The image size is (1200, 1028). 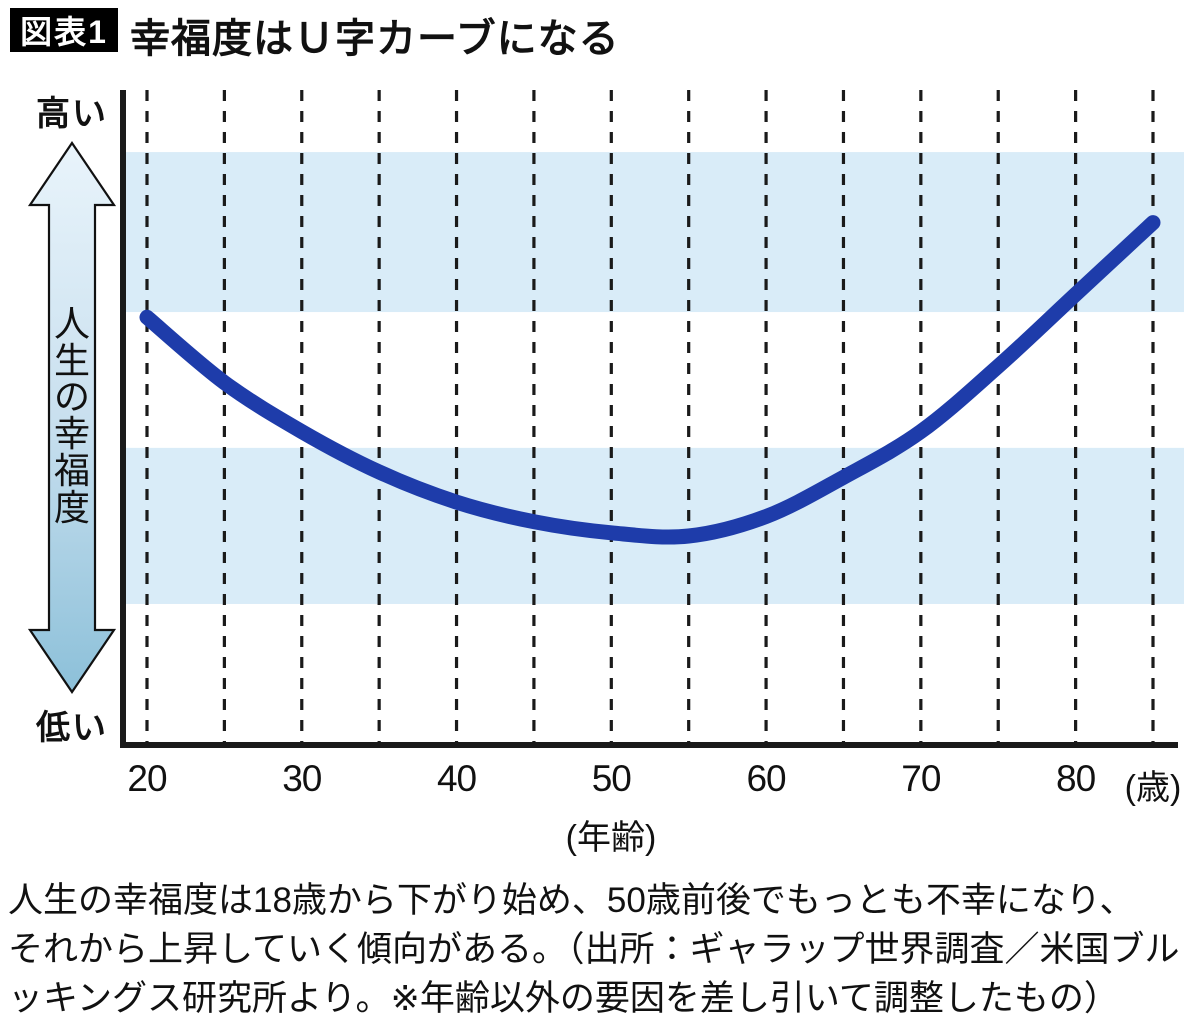 I want to click on y-axis-high-label: 高い, so click(x=72, y=114).